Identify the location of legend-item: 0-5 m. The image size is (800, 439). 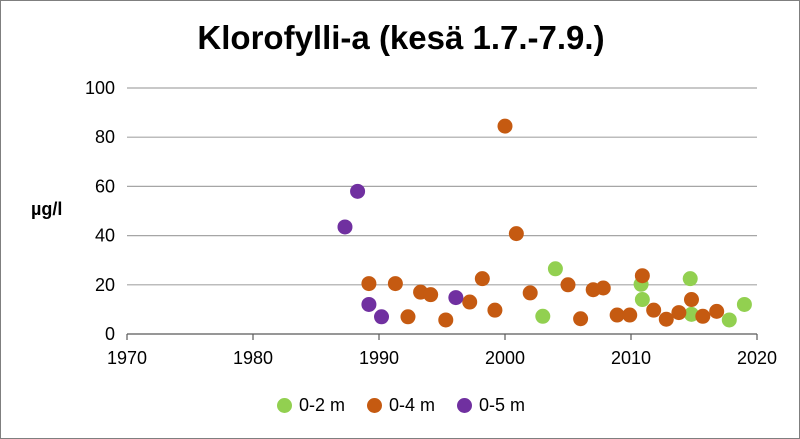
(491, 405).